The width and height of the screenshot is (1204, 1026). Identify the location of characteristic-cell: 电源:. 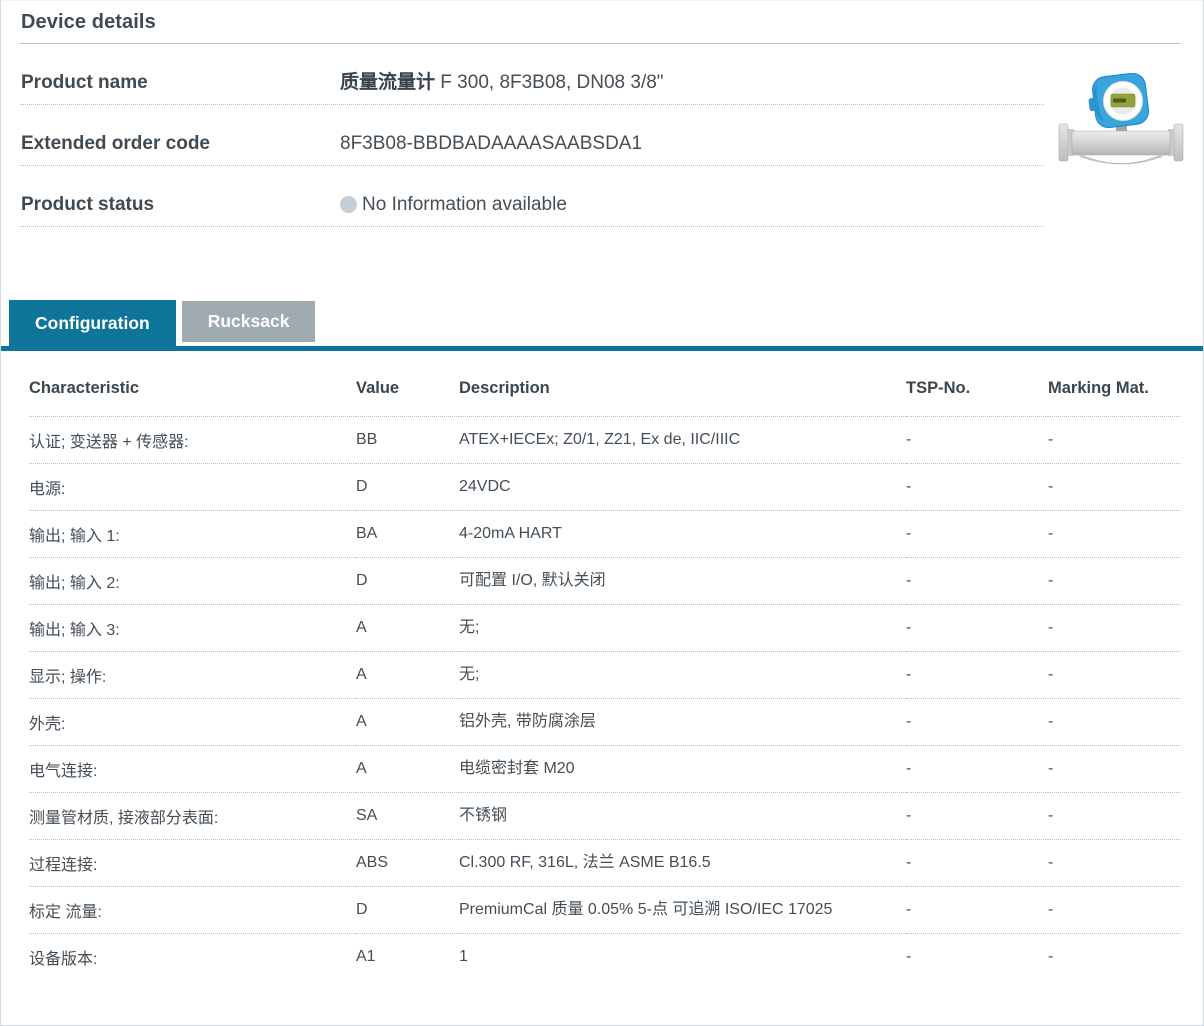
(192, 487).